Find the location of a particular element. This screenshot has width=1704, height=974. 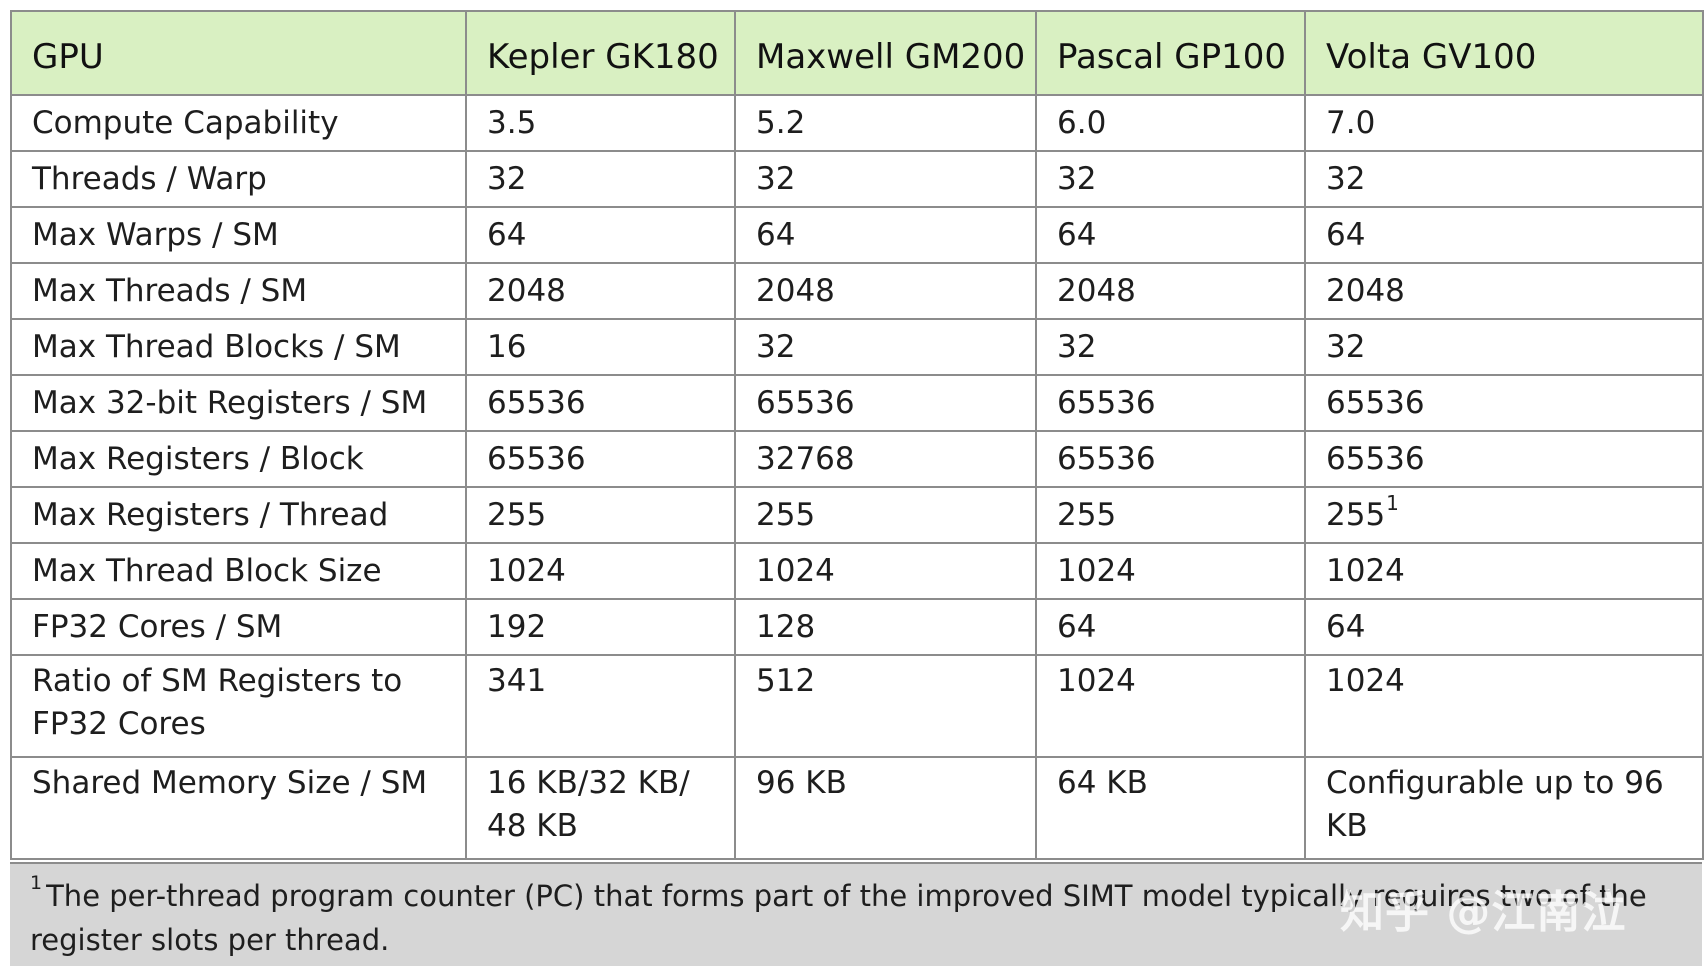

table-row: FP32 Cores / SM 192 128 64 64 is located at coordinates (857, 627).